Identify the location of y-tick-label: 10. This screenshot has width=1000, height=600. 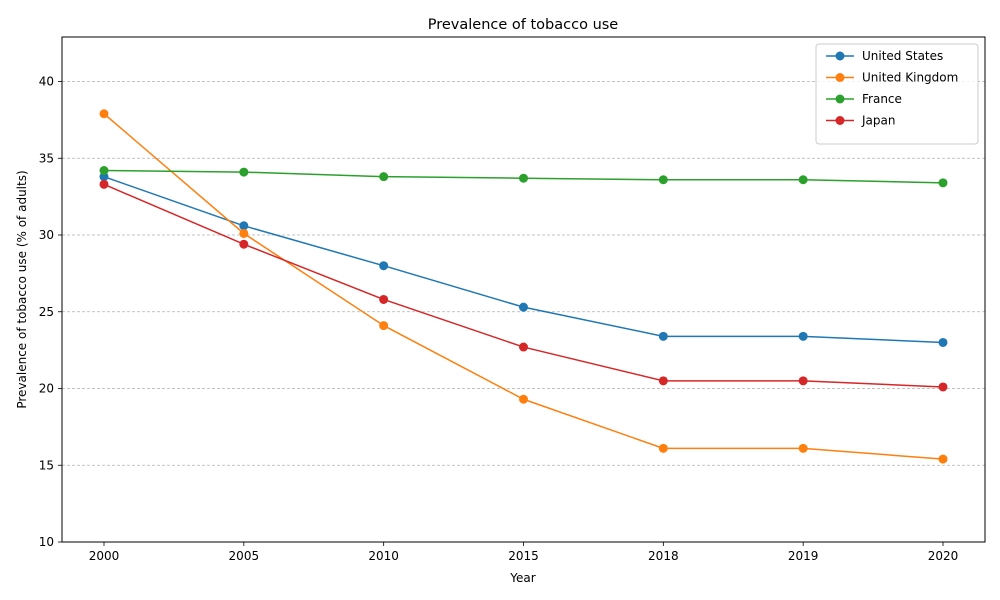
(46, 542).